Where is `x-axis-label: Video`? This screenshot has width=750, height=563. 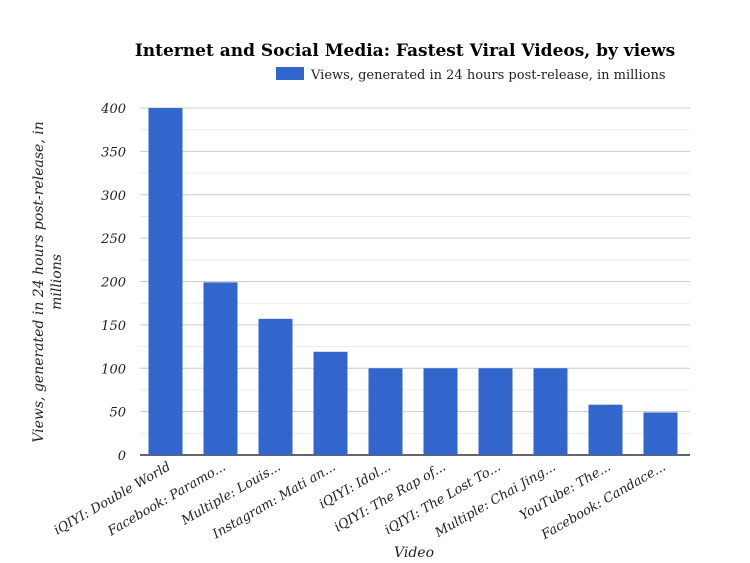
x-axis-label: Video is located at coordinates (414, 553).